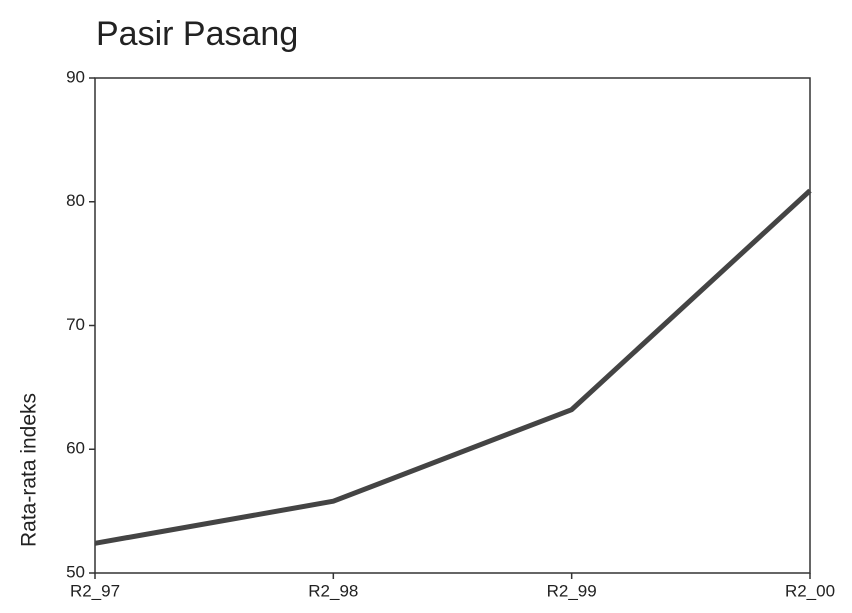 The image size is (852, 613). What do you see at coordinates (75, 200) in the screenshot?
I see `y-tick-label: 80` at bounding box center [75, 200].